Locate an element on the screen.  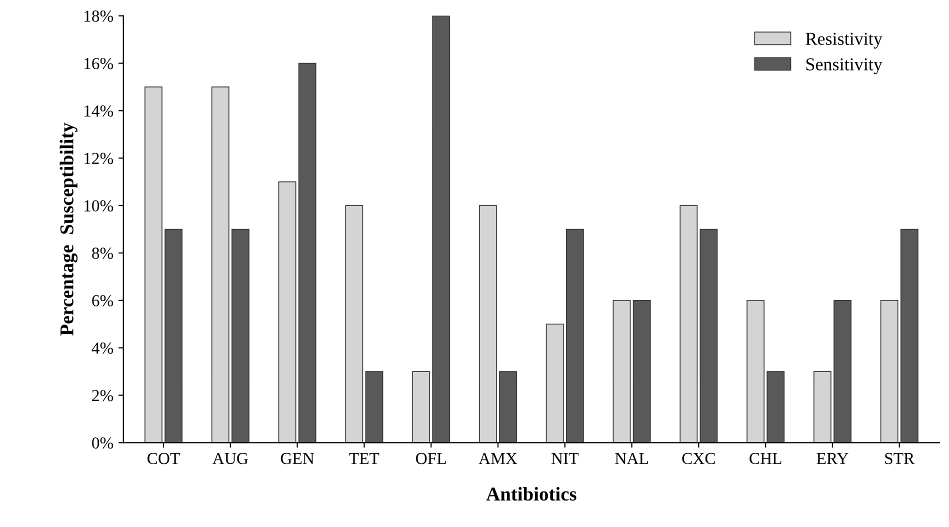
y-axis-title: Percentage Susceptibility is located at coordinates (69, 229).